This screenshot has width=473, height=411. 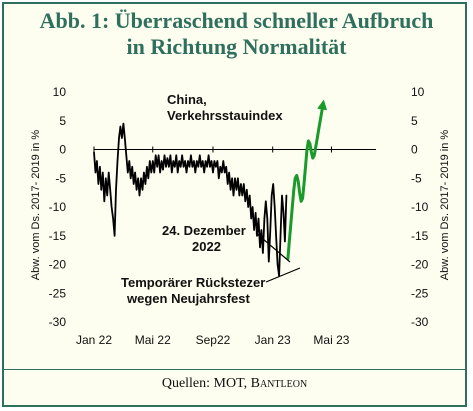 I want to click on footer-separator, so click(x=234, y=369).